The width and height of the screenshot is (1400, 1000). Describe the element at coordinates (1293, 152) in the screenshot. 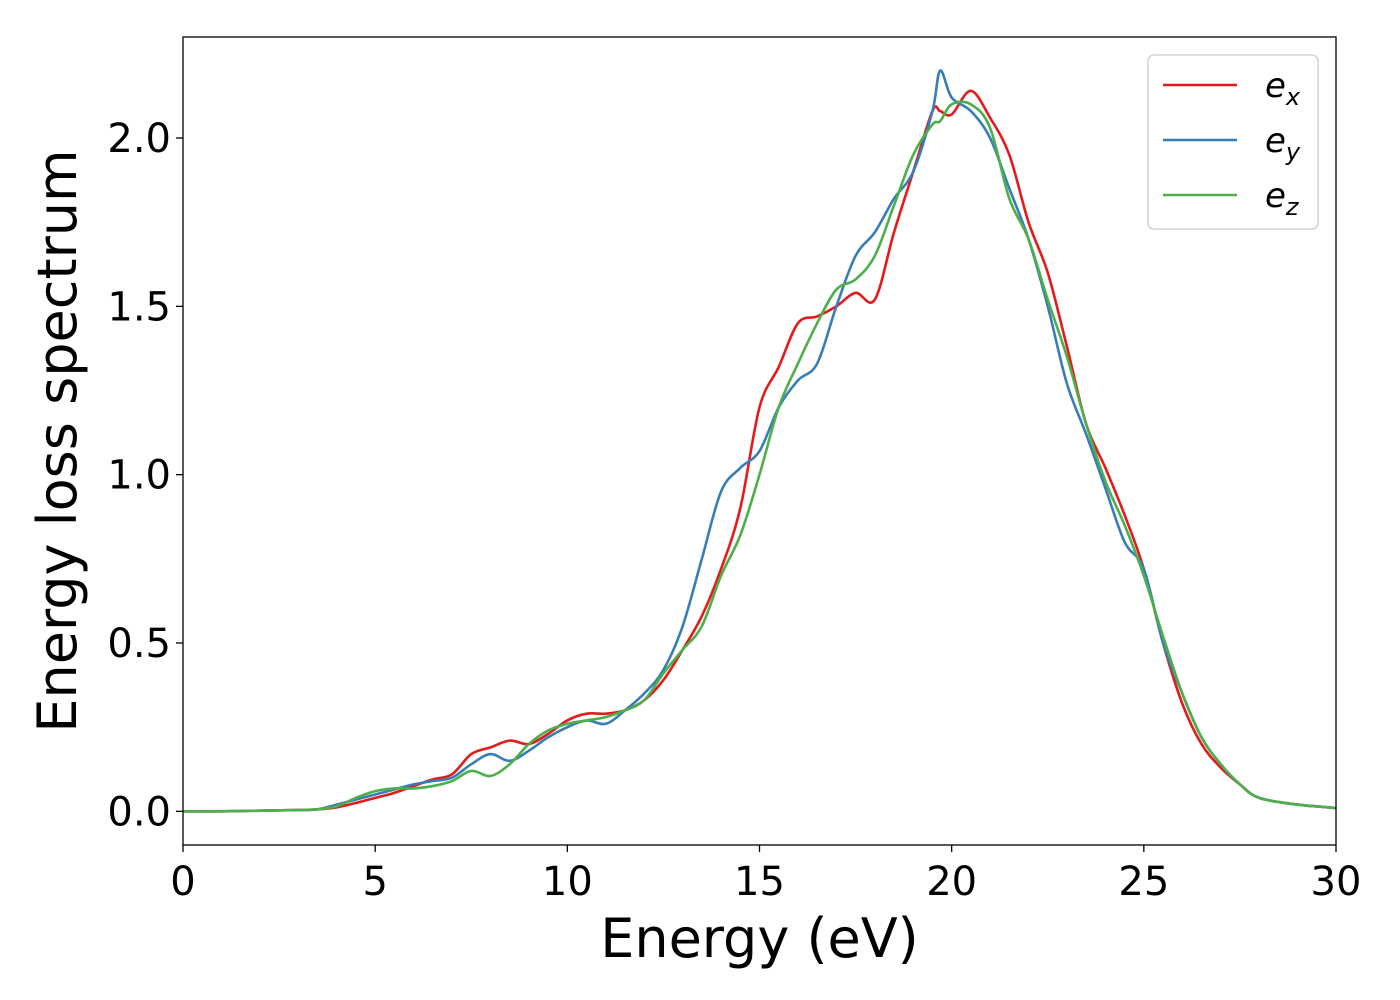

I see `legend-label-subscript: y` at that location.